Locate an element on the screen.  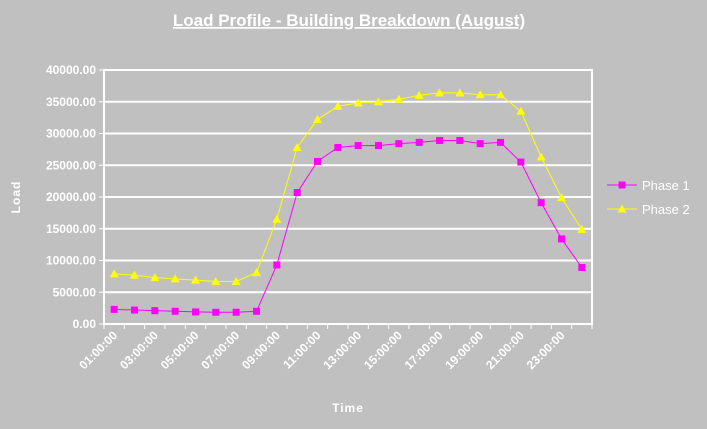
y-tick-label: 40000.00 is located at coordinates (71, 70).